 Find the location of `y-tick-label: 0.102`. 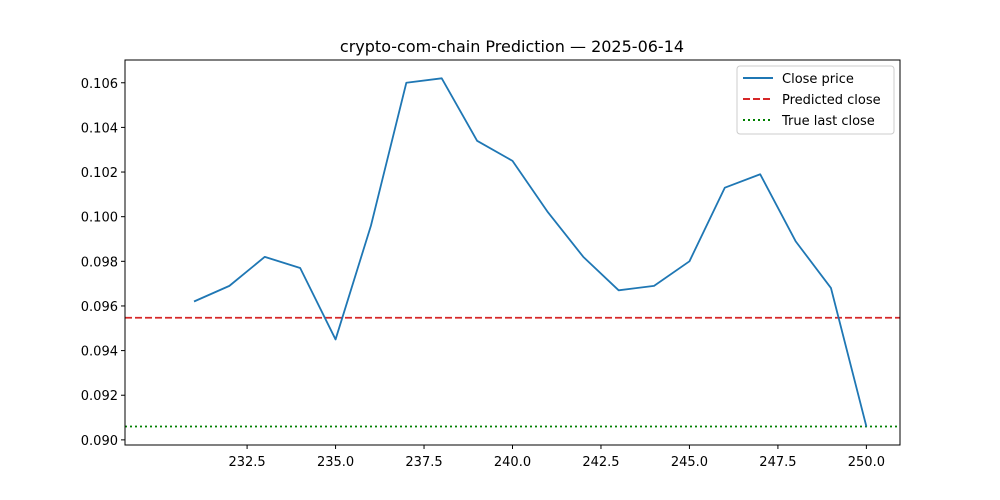

y-tick-label: 0.102 is located at coordinates (99, 173).